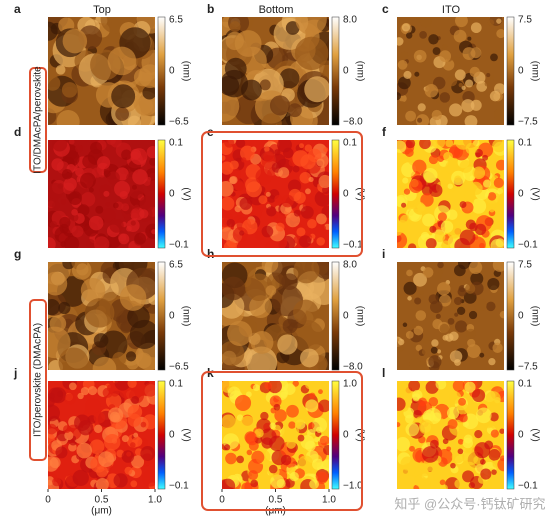 The width and height of the screenshot is (554, 529). I want to click on colorbar-tick-label: 1.0, so click(350, 384).